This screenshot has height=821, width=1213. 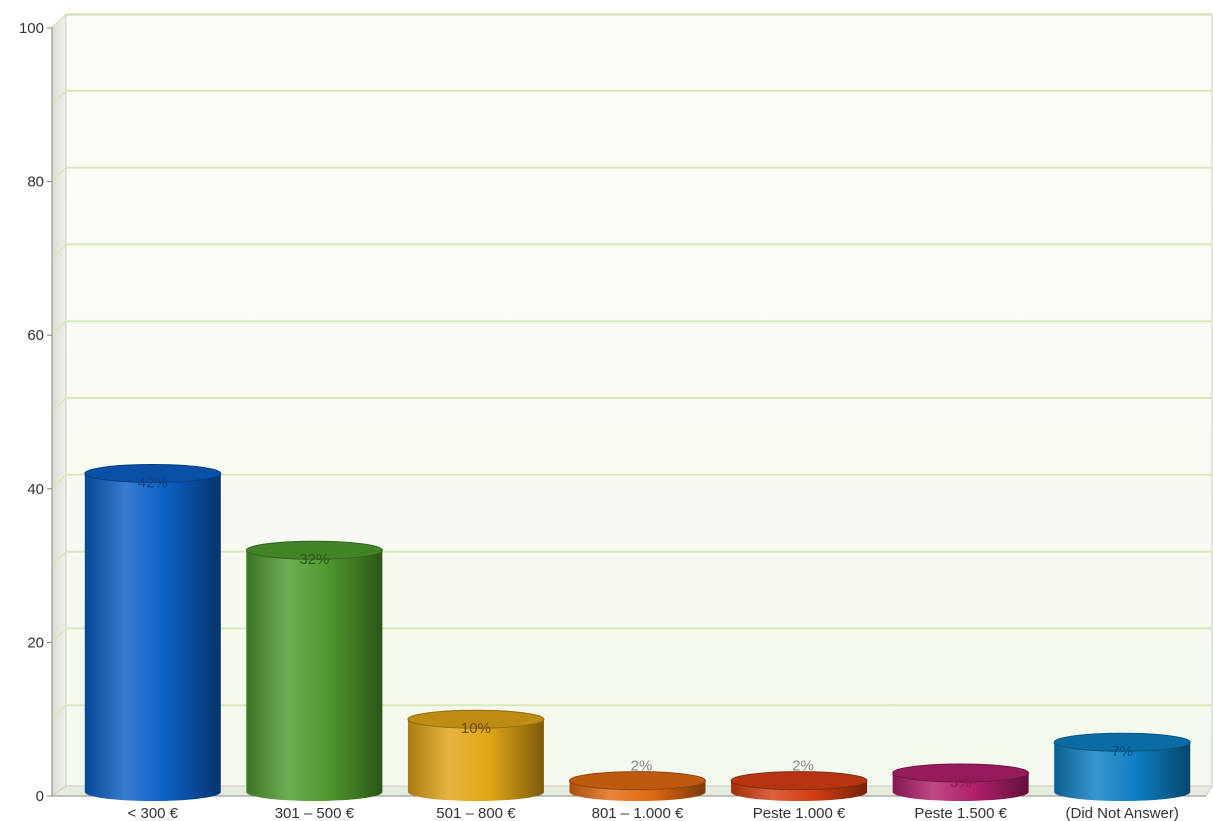 What do you see at coordinates (31, 28) in the screenshot?
I see `y-tick-label: 100` at bounding box center [31, 28].